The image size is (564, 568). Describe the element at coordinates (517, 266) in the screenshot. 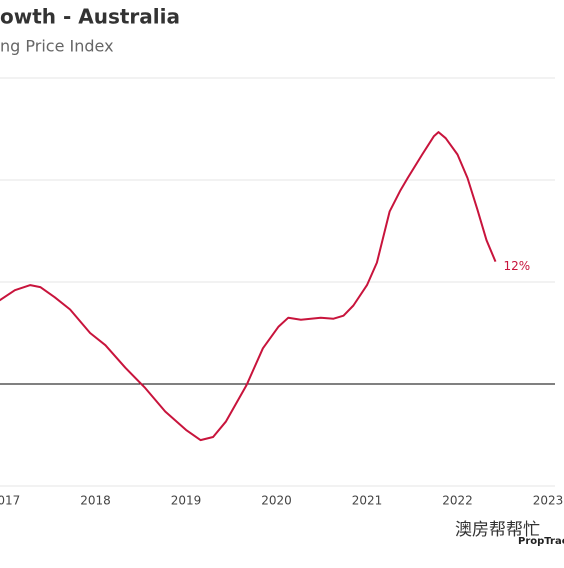

I see `end-label: 12%` at that location.